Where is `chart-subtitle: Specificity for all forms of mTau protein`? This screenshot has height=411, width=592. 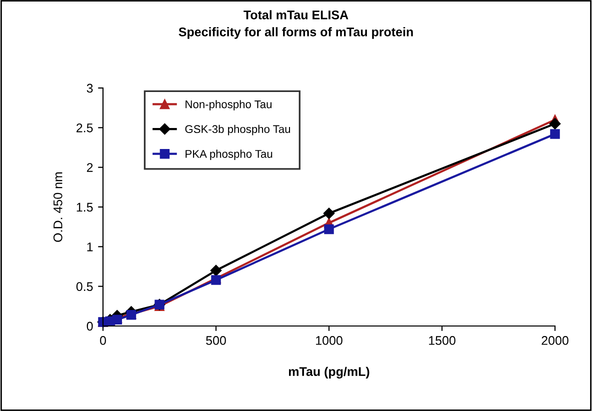
chart-subtitle: Specificity for all forms of mTau protein is located at coordinates (295, 33).